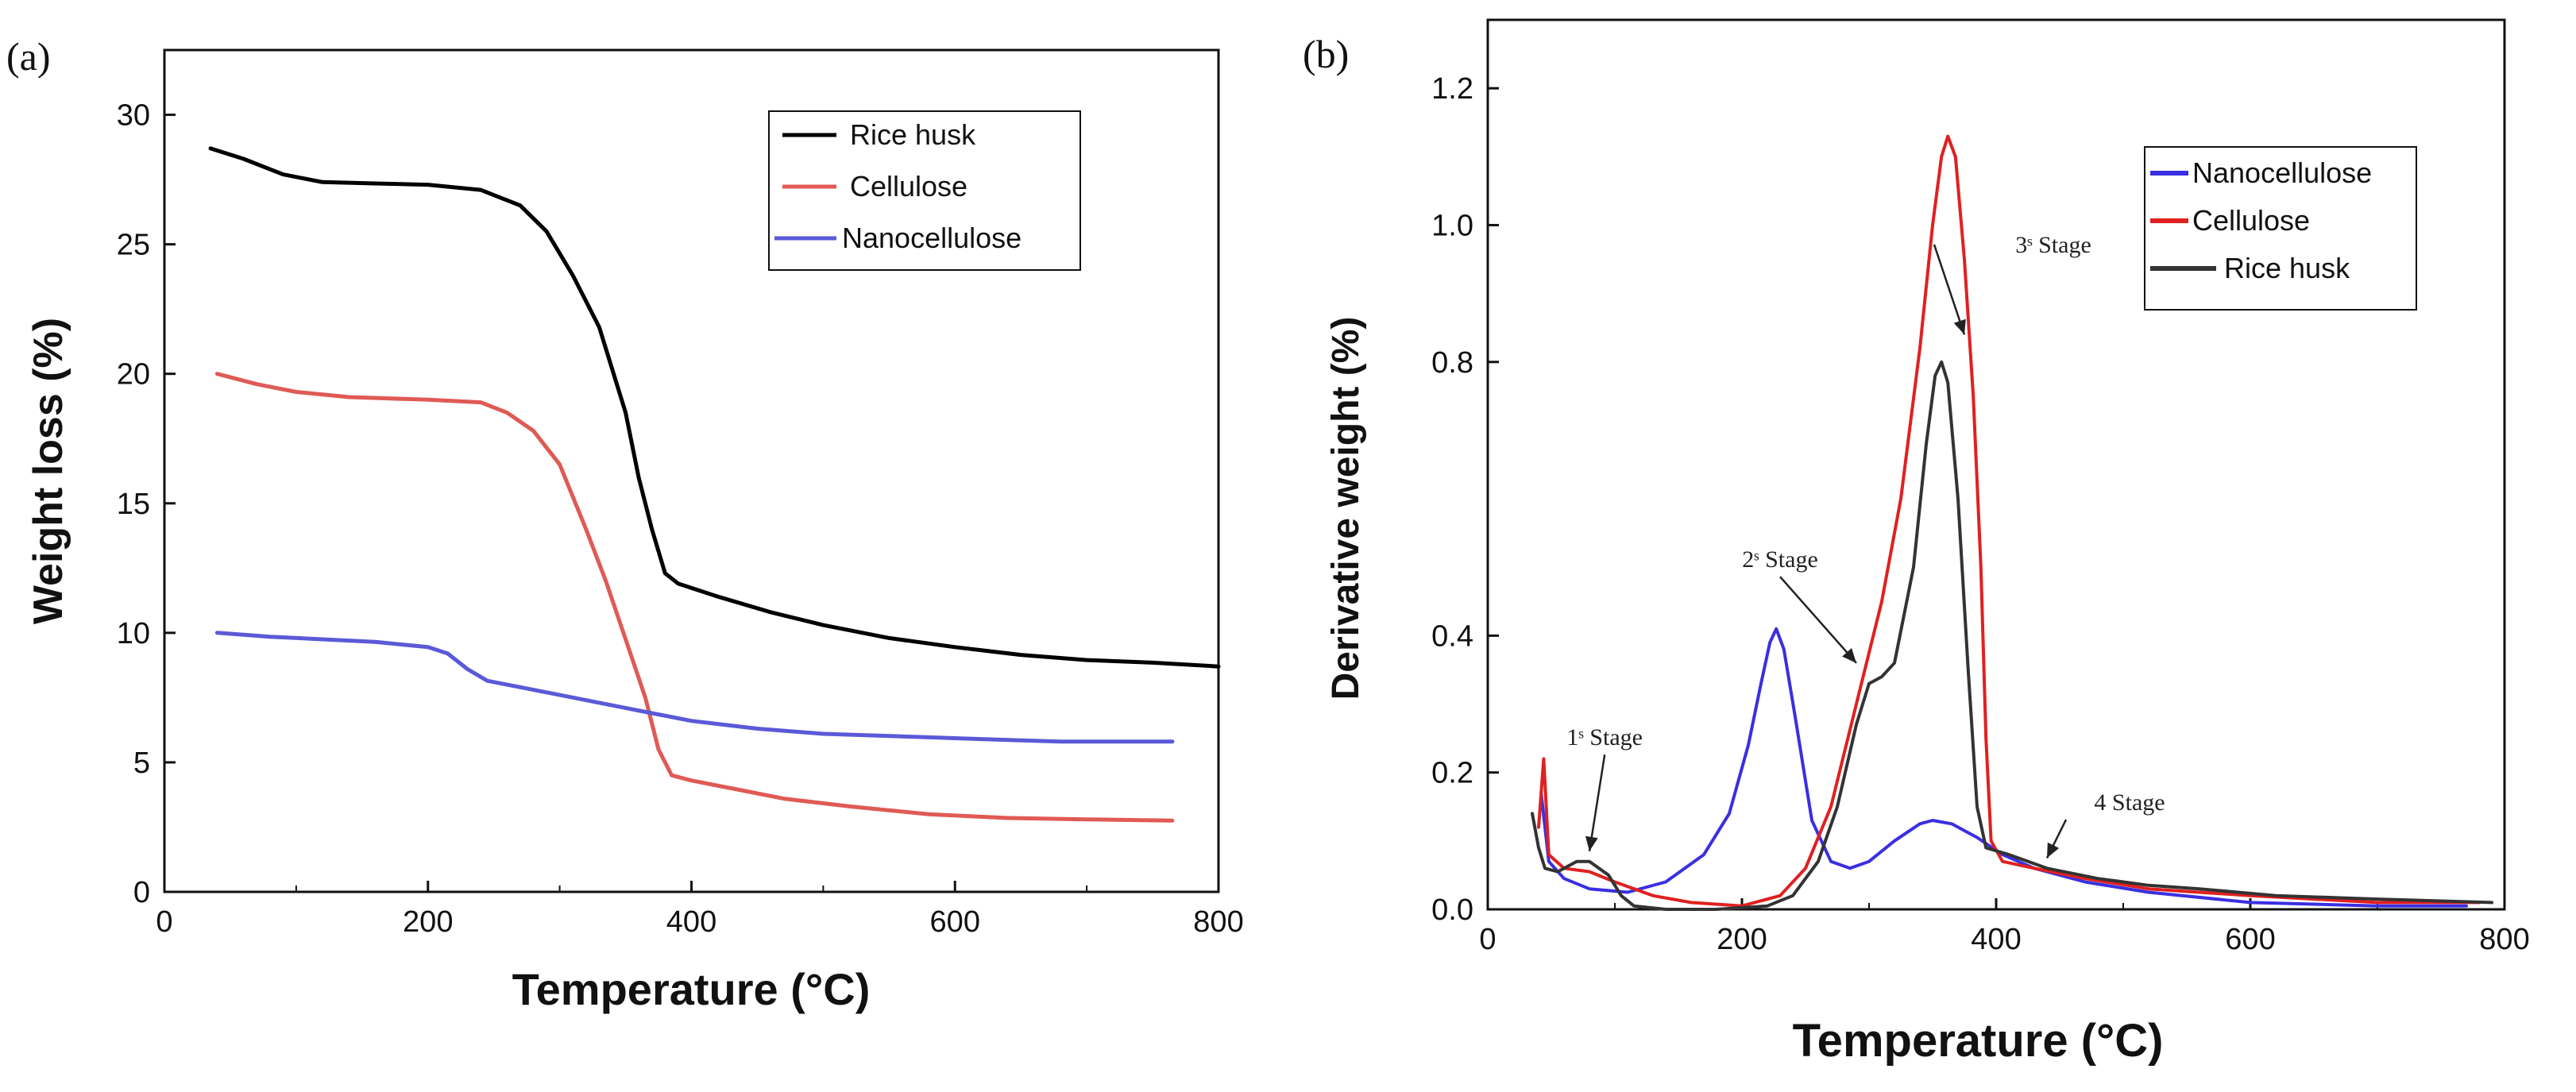 The image size is (2576, 1092). Describe the element at coordinates (2003, 767) in the screenshot. I see `series-line-nanocellulose-b` at that location.